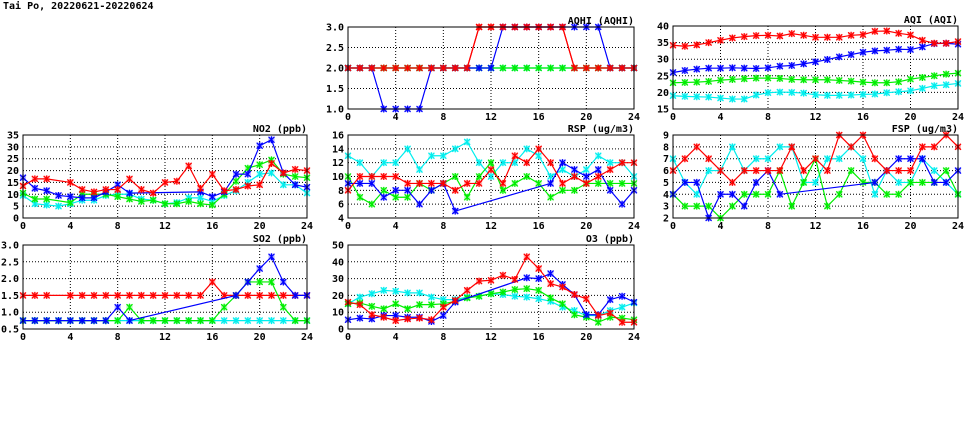 This screenshot has height=447, width=975. What do you see at coordinates (663, 43) in the screenshot?
I see `y-tick-label: 35` at bounding box center [663, 43].